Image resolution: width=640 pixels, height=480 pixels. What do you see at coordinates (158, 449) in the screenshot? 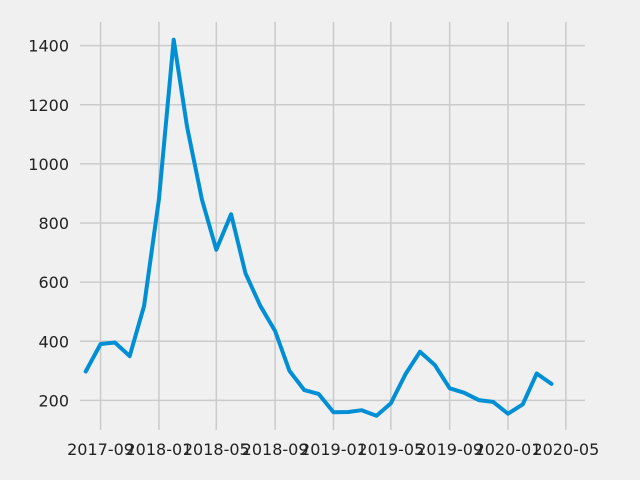
I see `x-tick-label: 2018-01` at bounding box center [158, 449].